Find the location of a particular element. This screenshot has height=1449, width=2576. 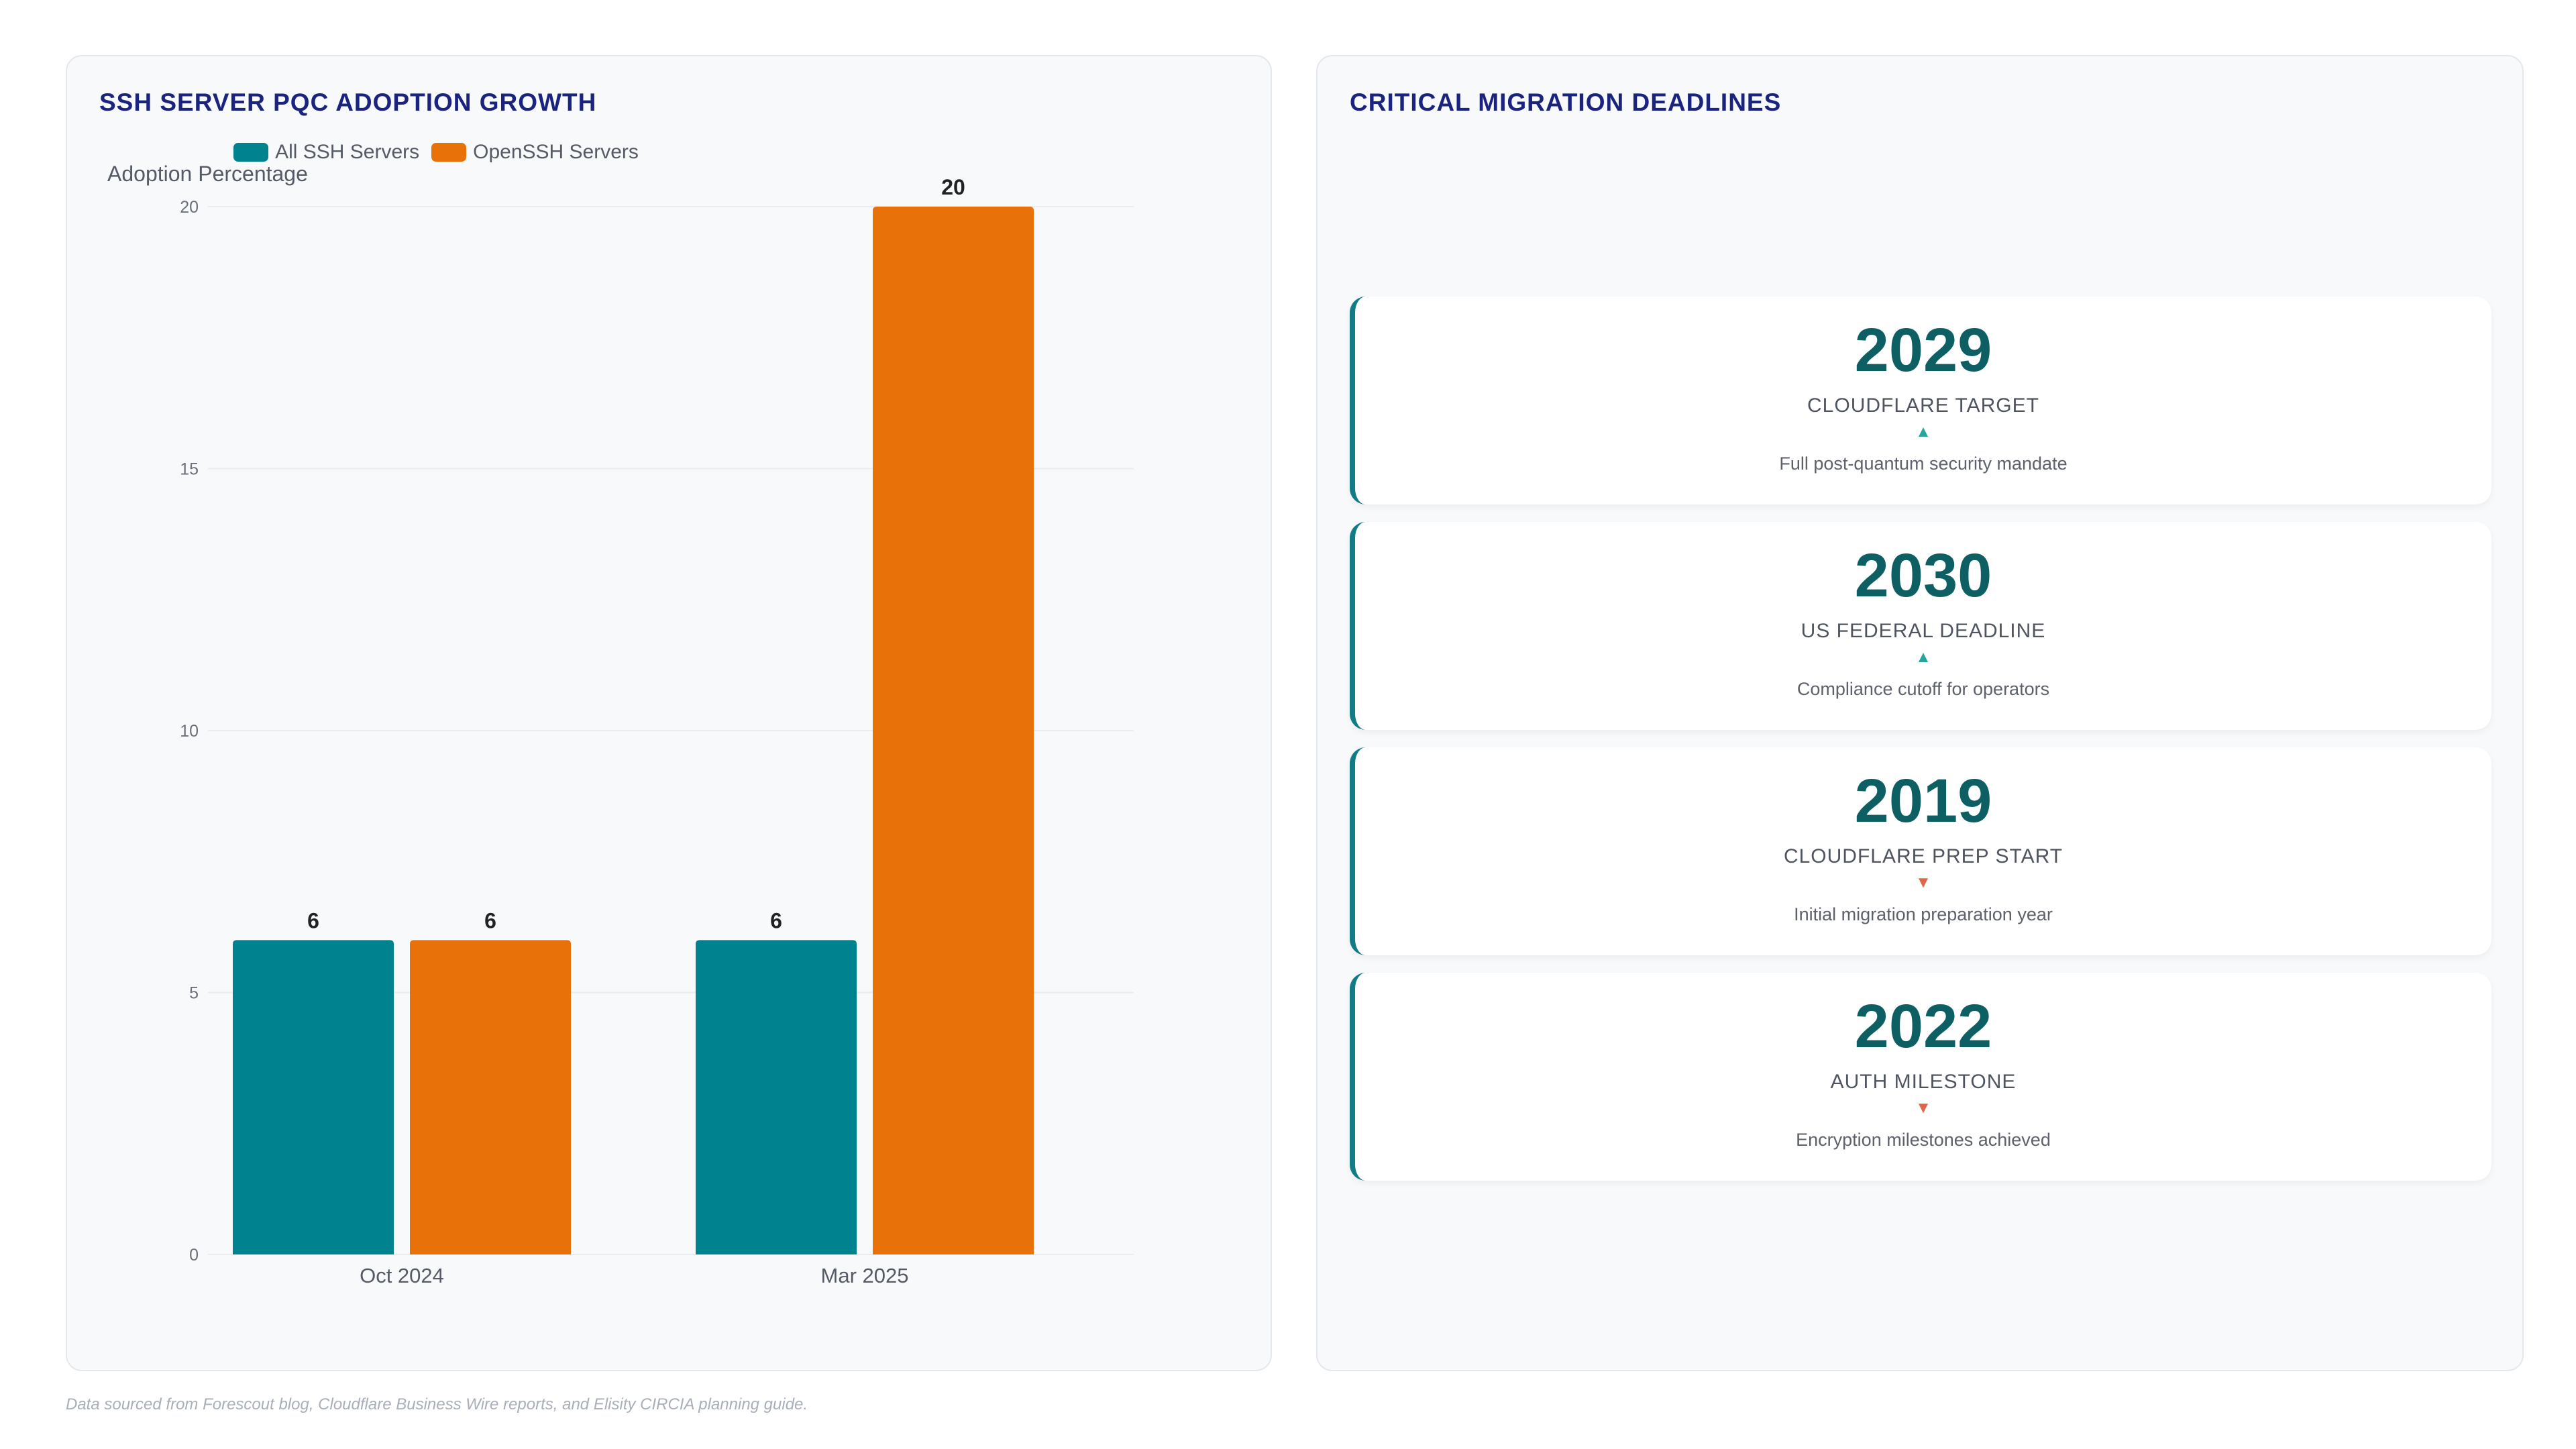

deadline-year: 2030 is located at coordinates (1923, 575).